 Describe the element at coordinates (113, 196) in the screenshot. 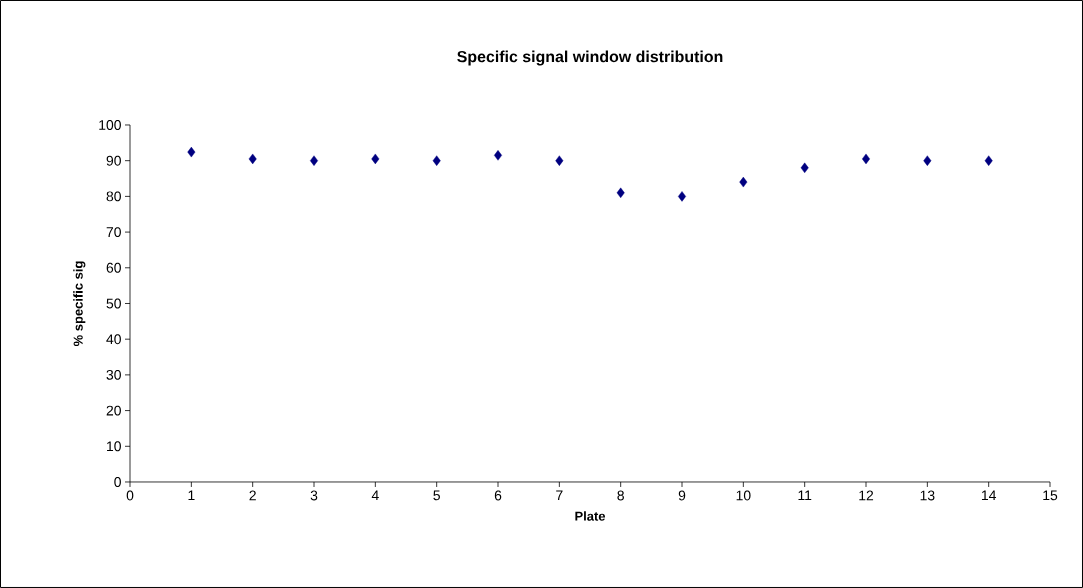

I see `y-tick-label: 80` at that location.